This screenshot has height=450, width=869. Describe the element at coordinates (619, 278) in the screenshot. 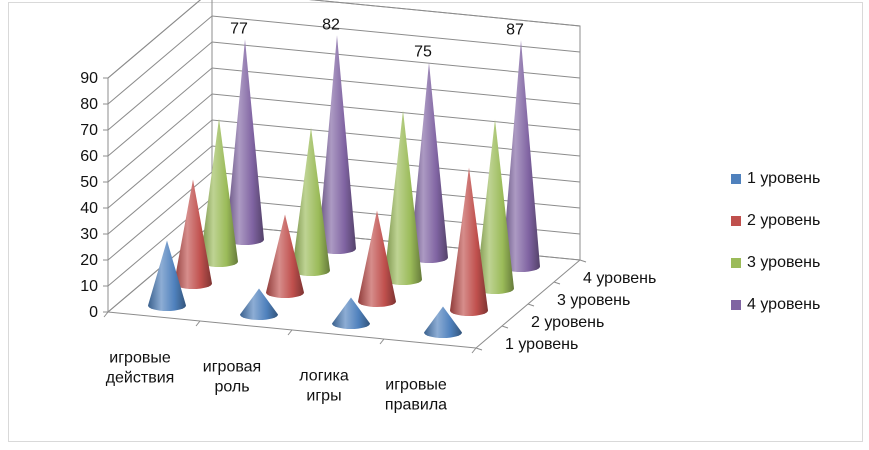

I see `depth-label: 4 уровень` at that location.